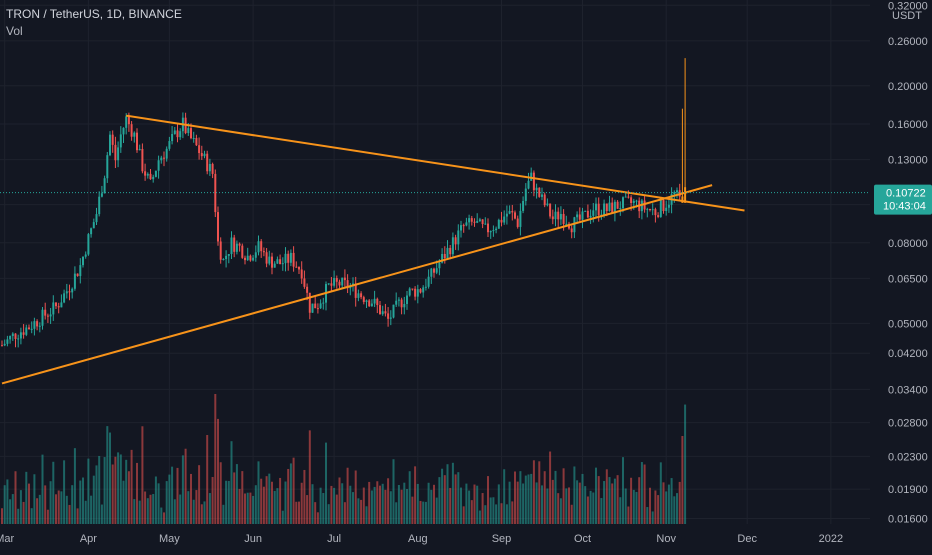 The width and height of the screenshot is (932, 555). What do you see at coordinates (908, 244) in the screenshot?
I see `y-tick-label: 0.08000` at bounding box center [908, 244].